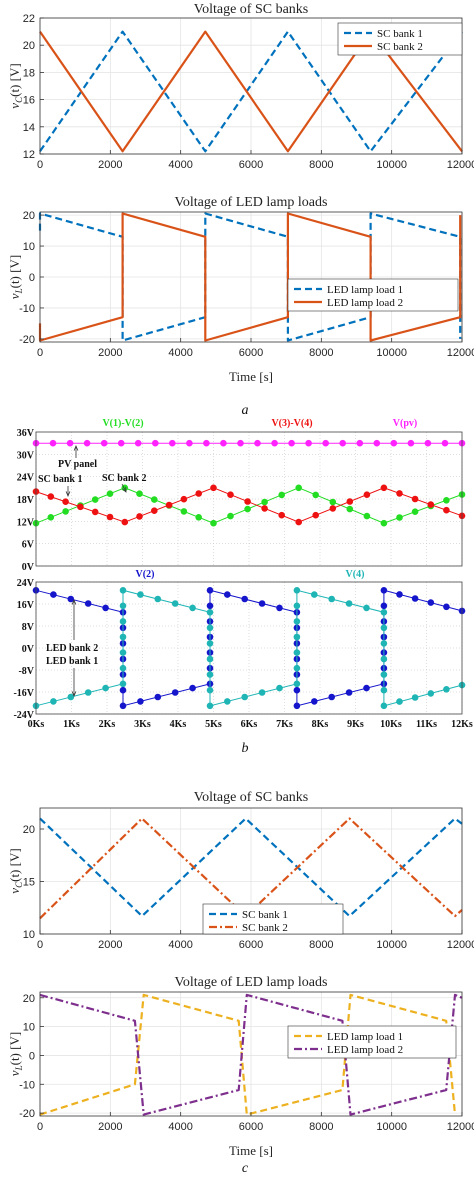 This screenshot has height=1179, width=474. I want to click on y-tick-label: 0, so click(32, 278).